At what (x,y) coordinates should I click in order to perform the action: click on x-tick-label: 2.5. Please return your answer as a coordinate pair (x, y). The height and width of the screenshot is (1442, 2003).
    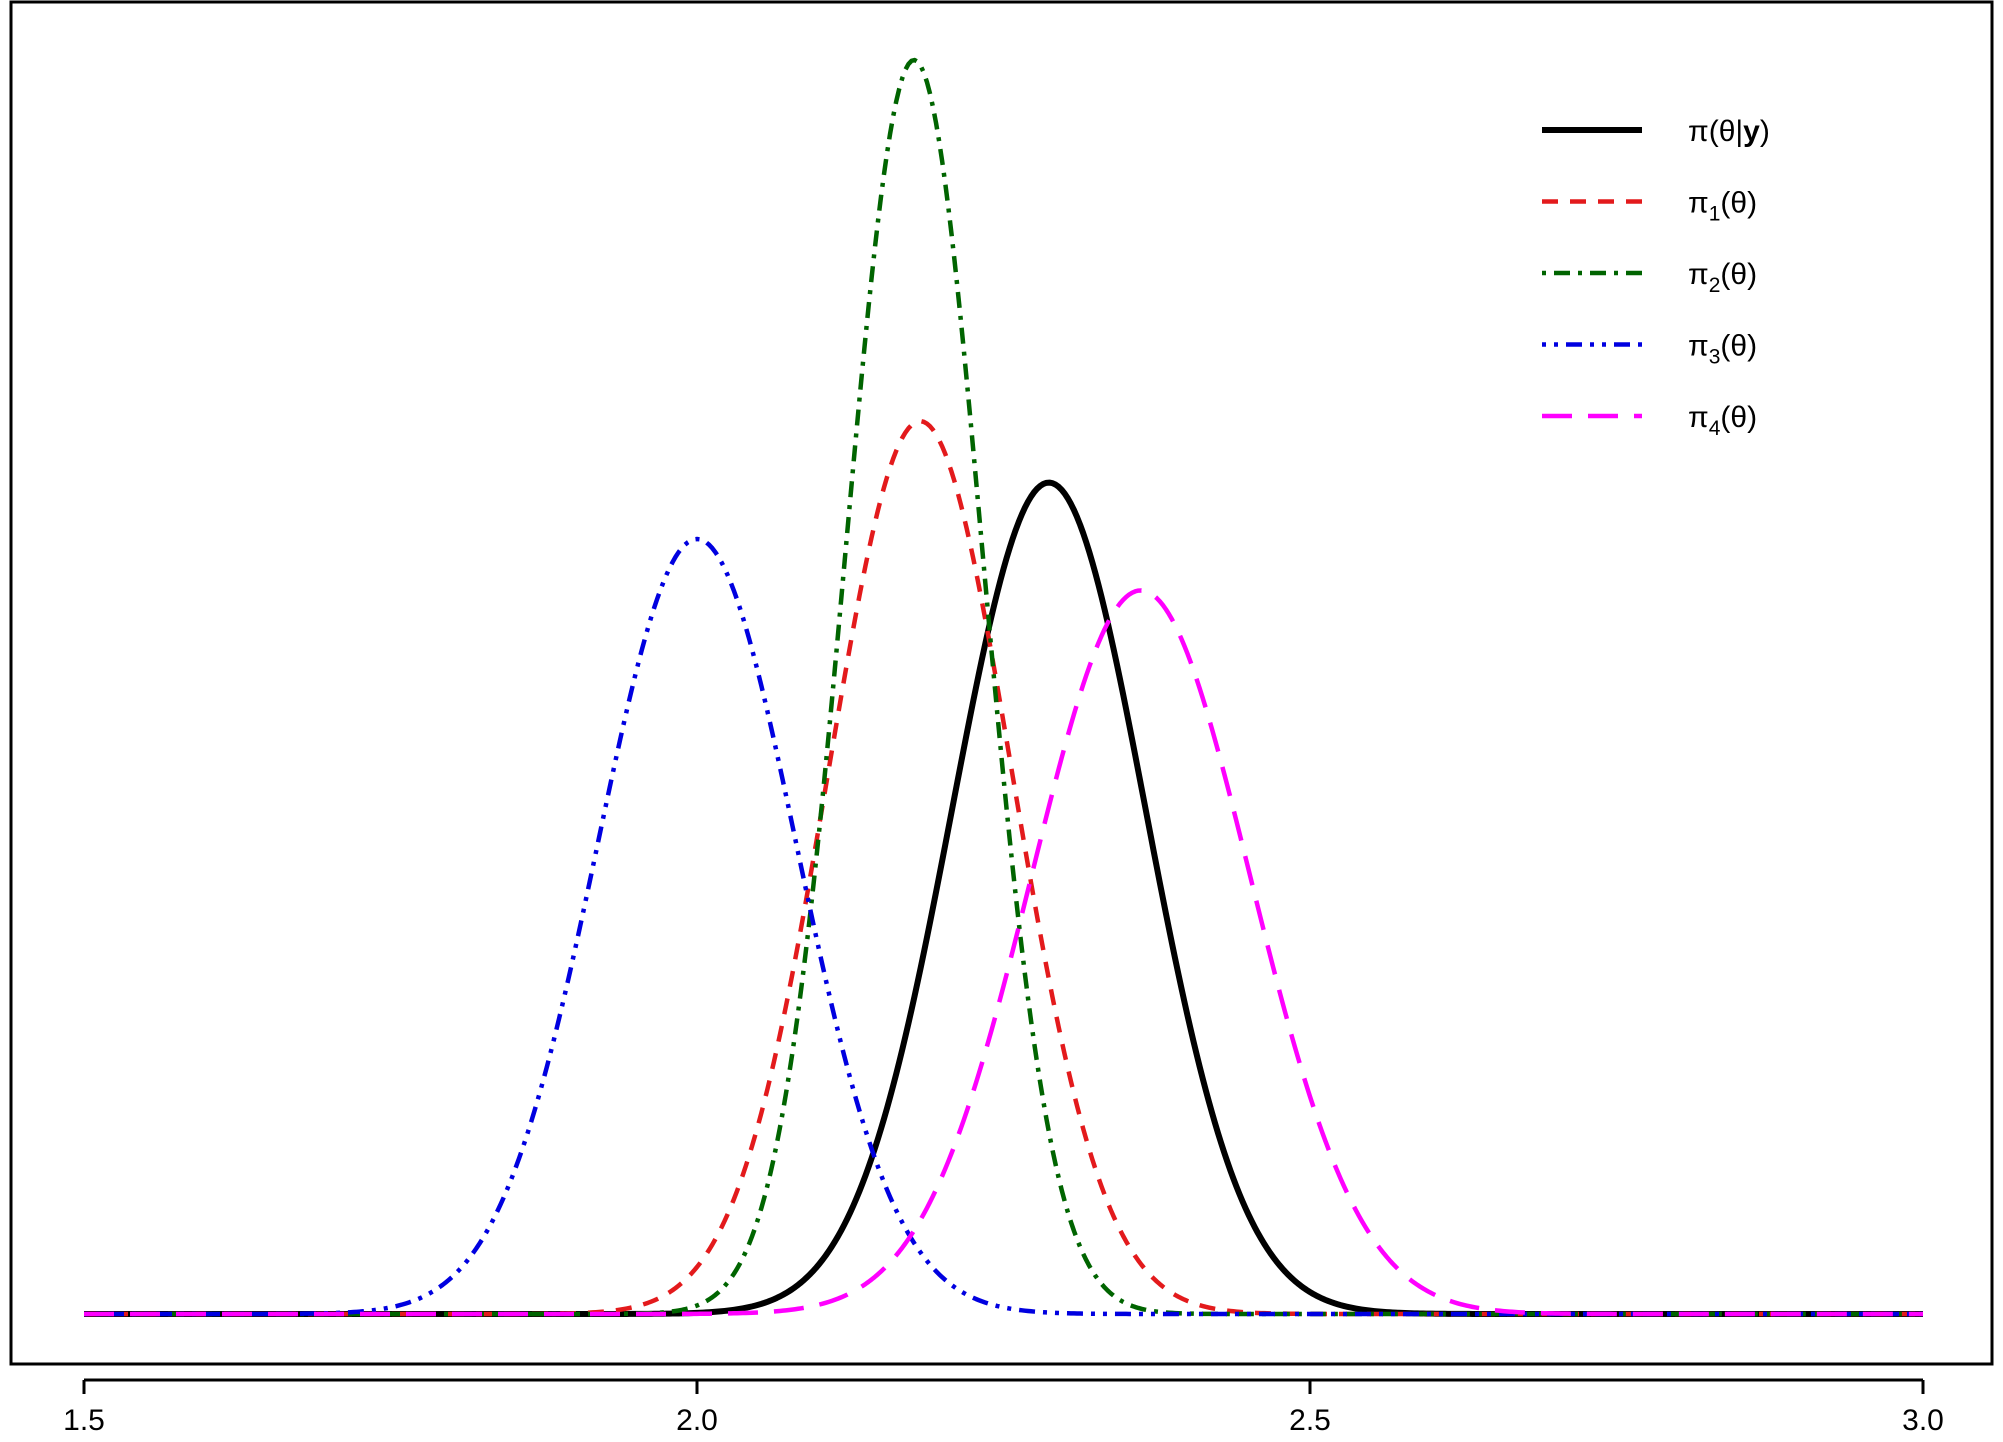
    Looking at the image, I should click on (1310, 1420).